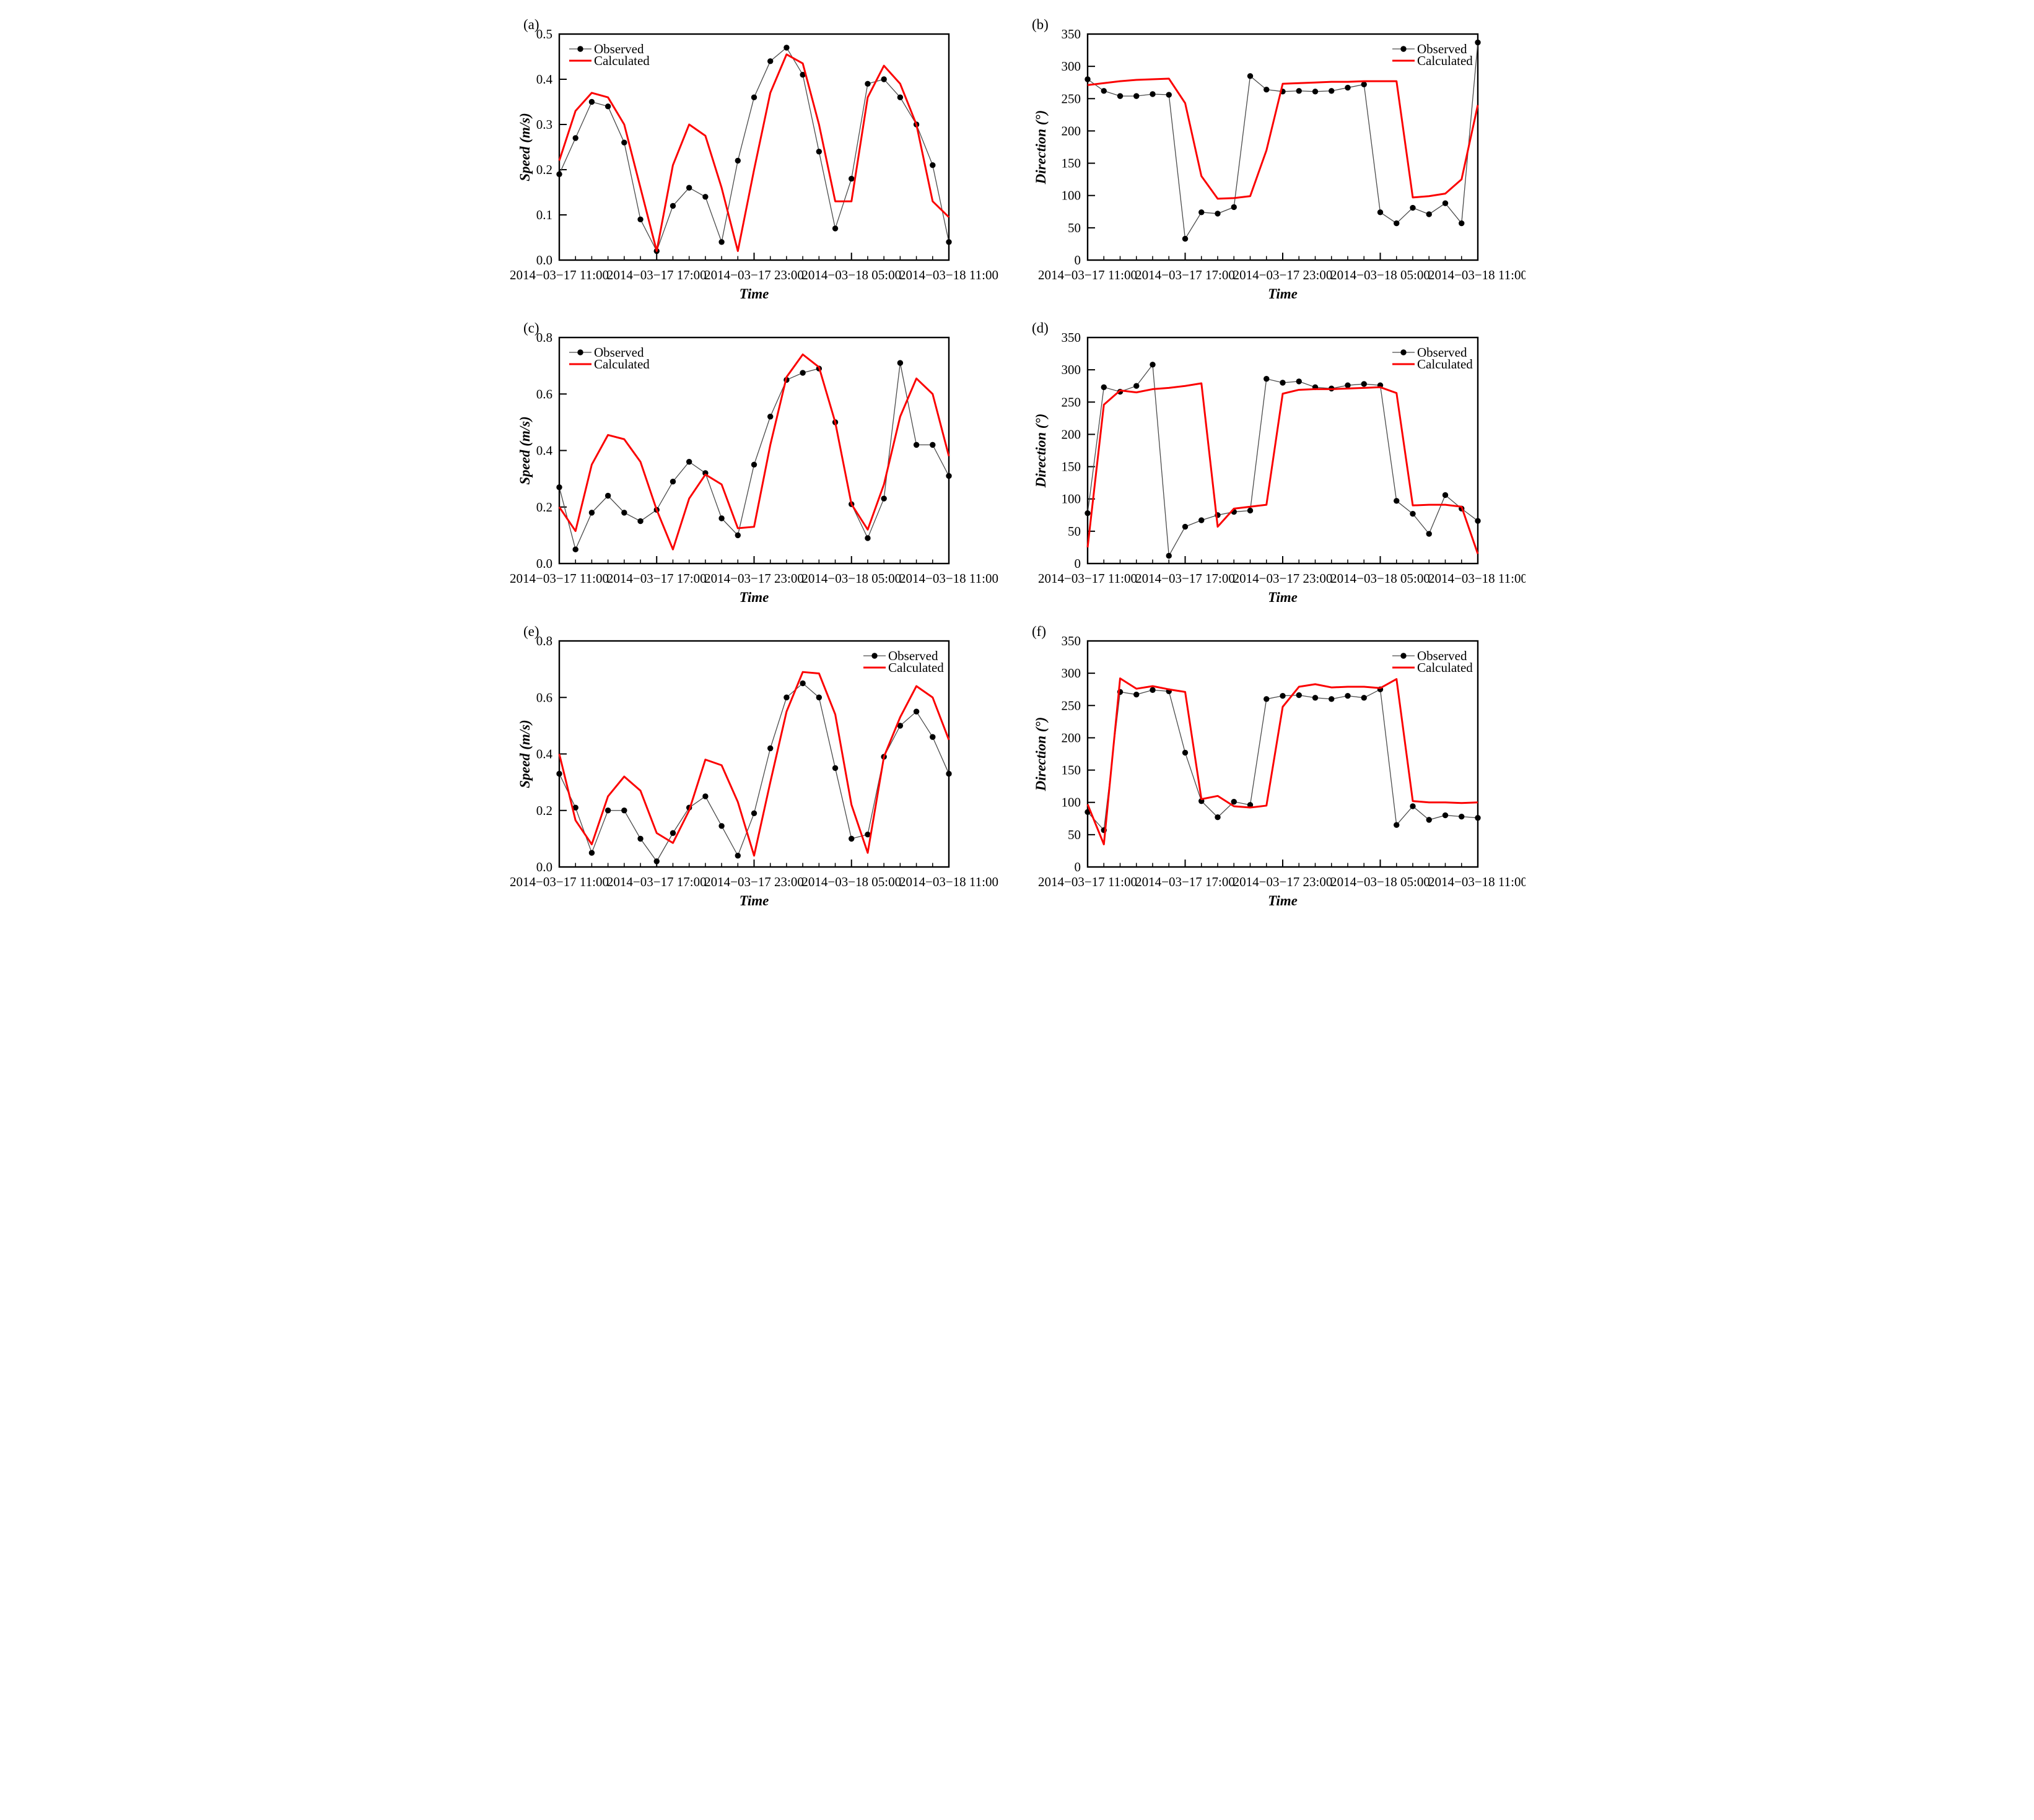  Describe the element at coordinates (1071, 130) in the screenshot. I see `y-tick-label: 200` at that location.